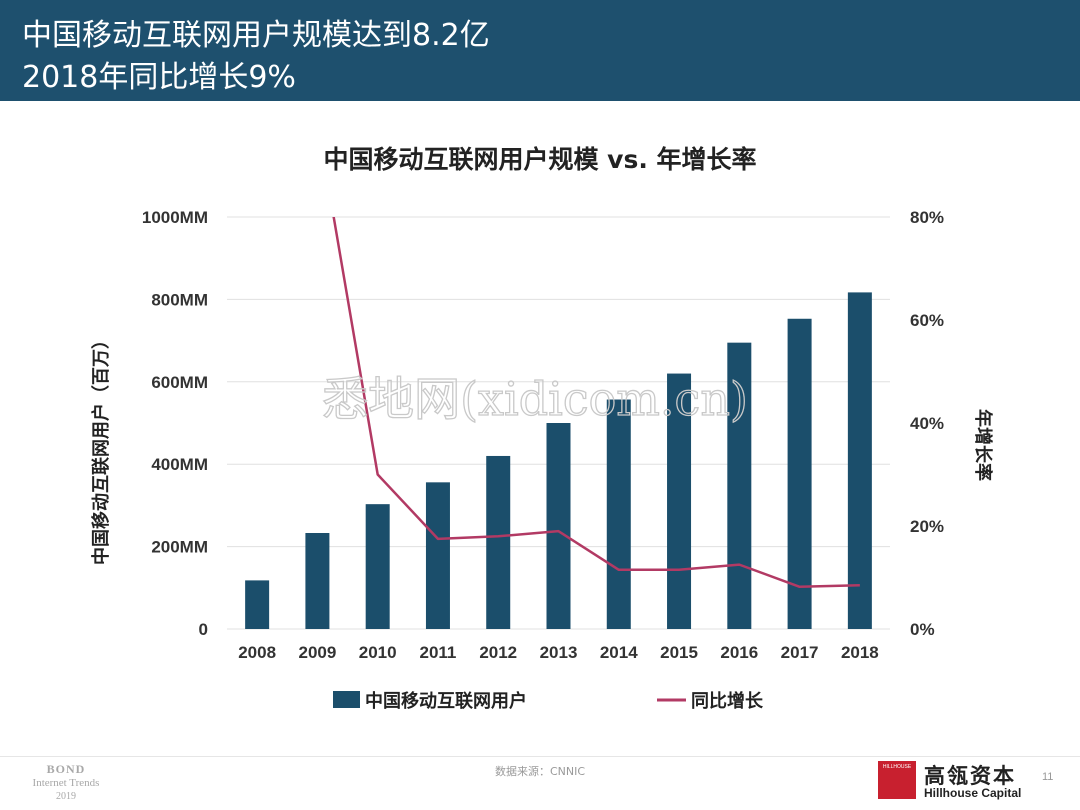 Image resolution: width=1080 pixels, height=810 pixels. What do you see at coordinates (679, 652) in the screenshot?
I see `x-tick-label: 2015` at bounding box center [679, 652].